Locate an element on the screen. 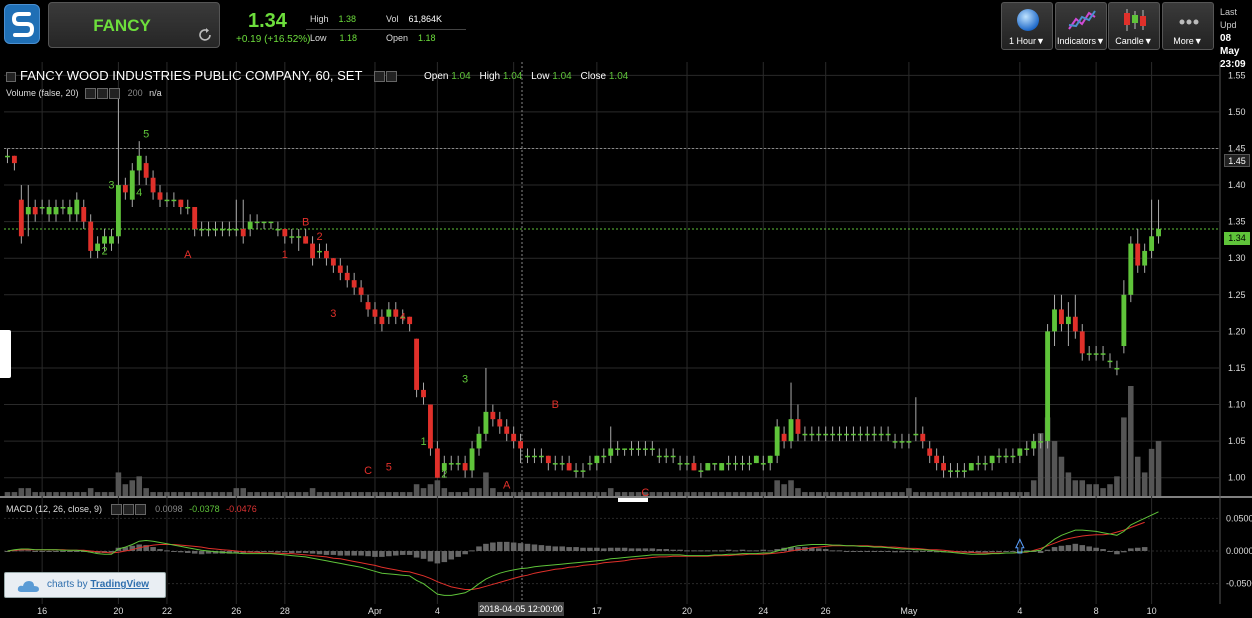 This screenshot has height=618, width=1252. wave-label: B is located at coordinates (555, 405).